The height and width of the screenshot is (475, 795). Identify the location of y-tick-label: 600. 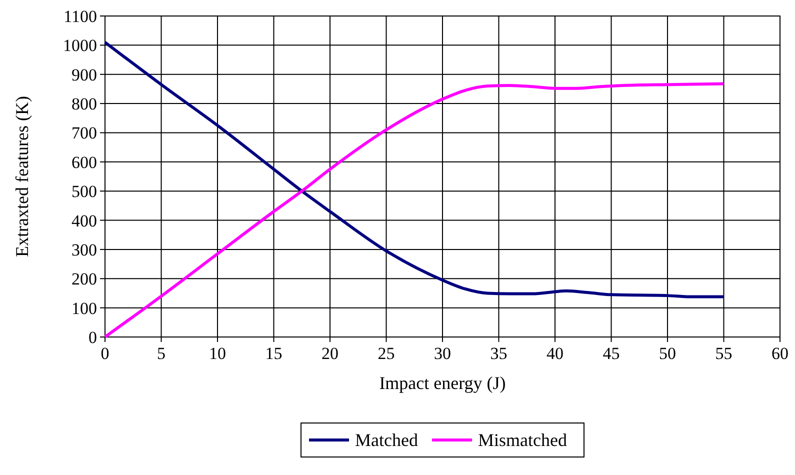
(84, 162).